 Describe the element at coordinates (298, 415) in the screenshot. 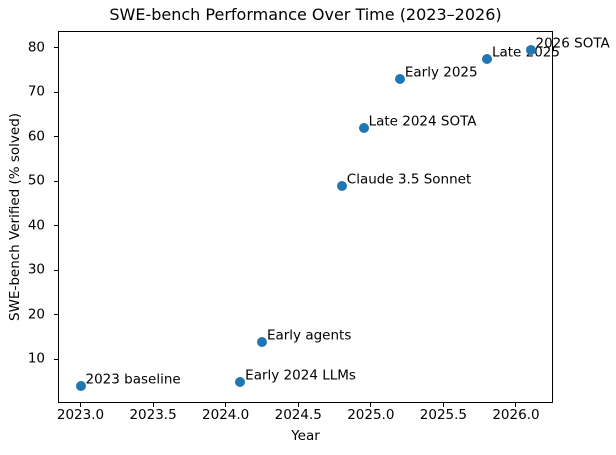

I see `x-tick-label: 2024.5` at that location.